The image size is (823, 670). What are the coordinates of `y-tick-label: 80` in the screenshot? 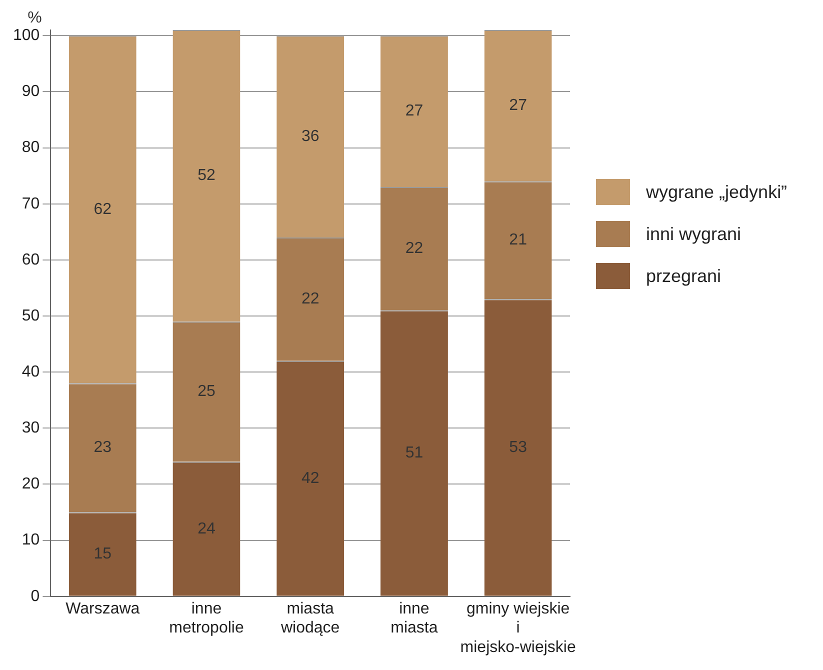 It's located at (31, 147).